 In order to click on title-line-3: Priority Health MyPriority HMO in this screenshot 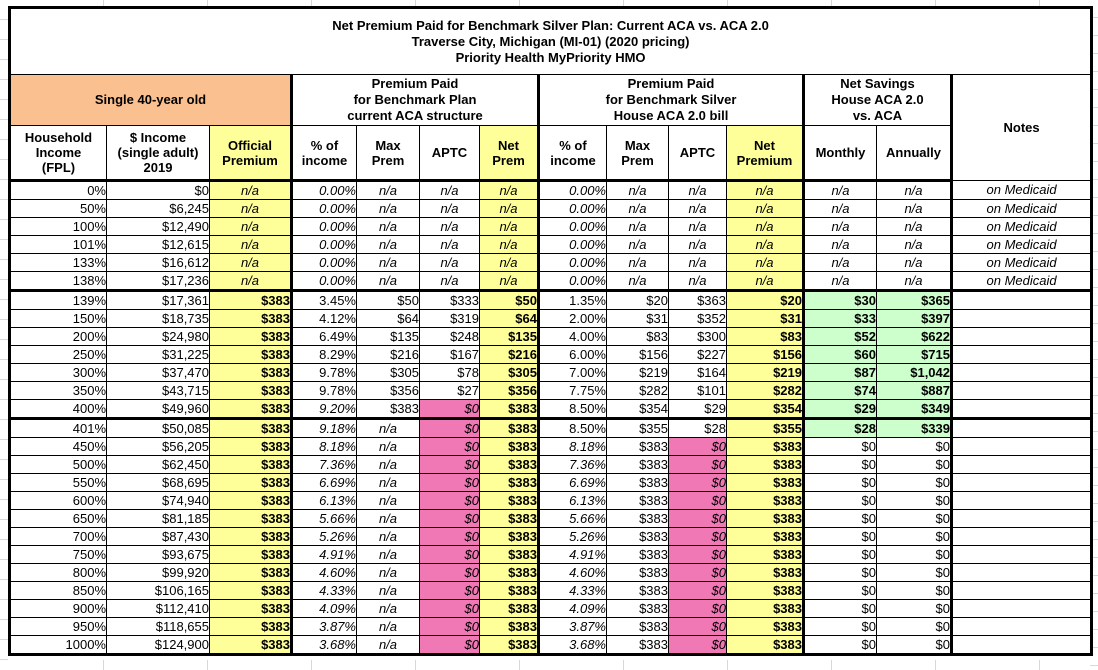, I will do `click(550, 57)`.